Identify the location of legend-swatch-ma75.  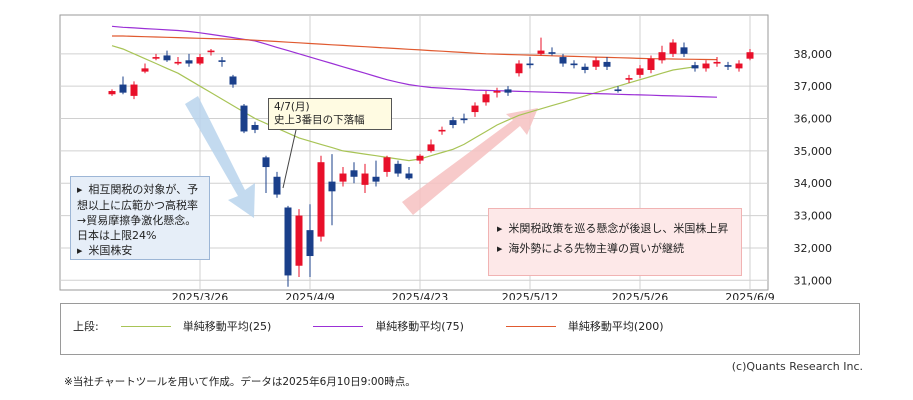
(338, 326).